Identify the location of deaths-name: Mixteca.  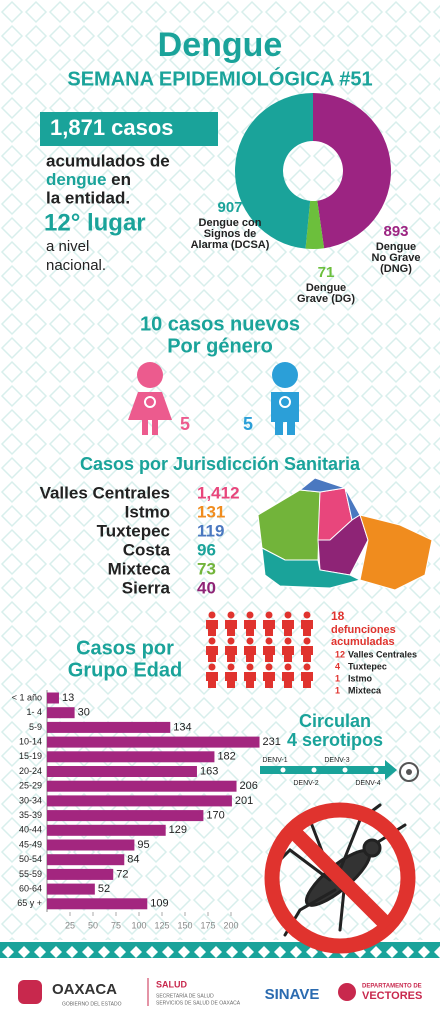
(365, 690).